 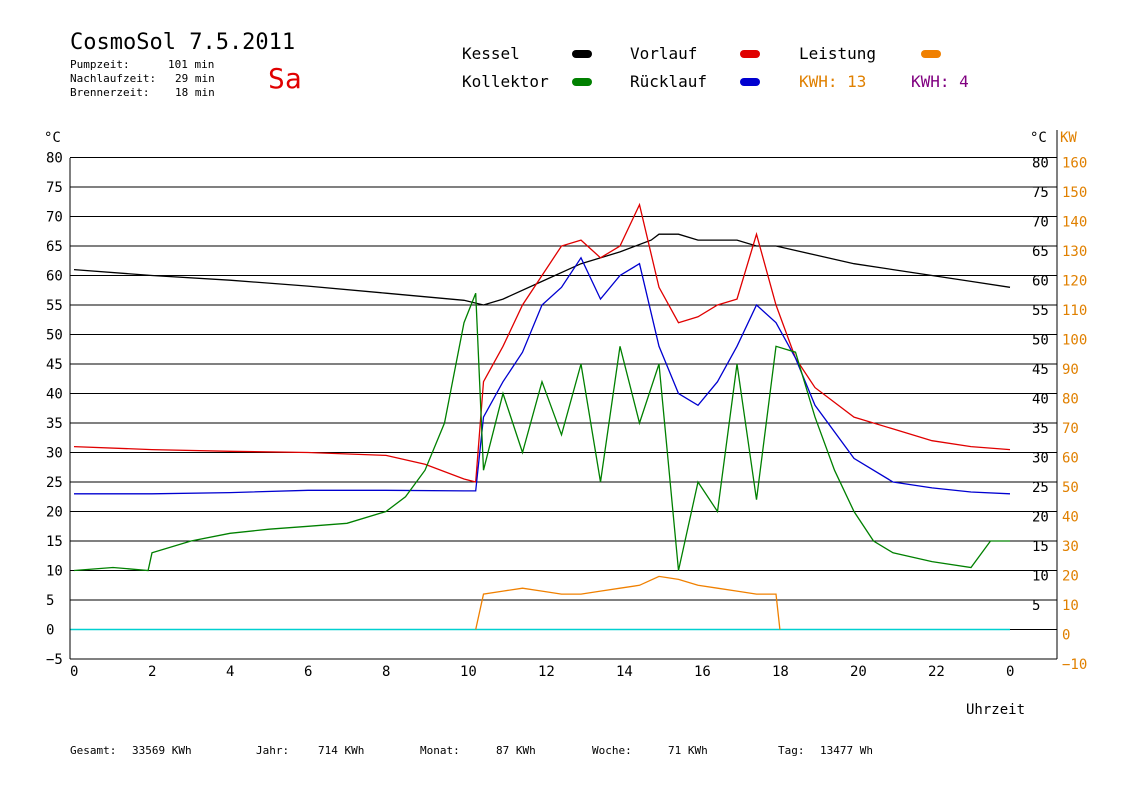 I want to click on y2-tick-label: 15, so click(x=1040, y=547).